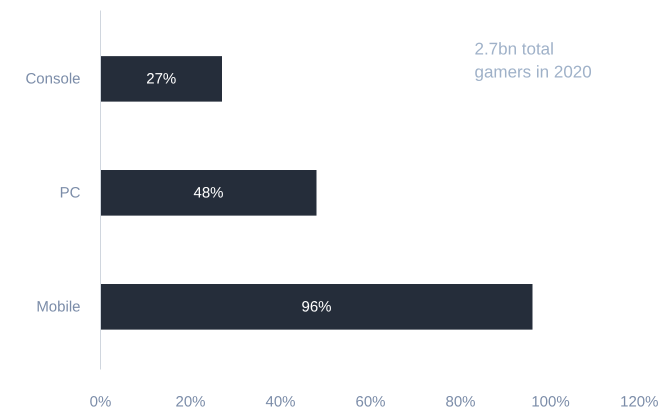 Image resolution: width=658 pixels, height=413 pixels. I want to click on data-label: 27%, so click(161, 79).